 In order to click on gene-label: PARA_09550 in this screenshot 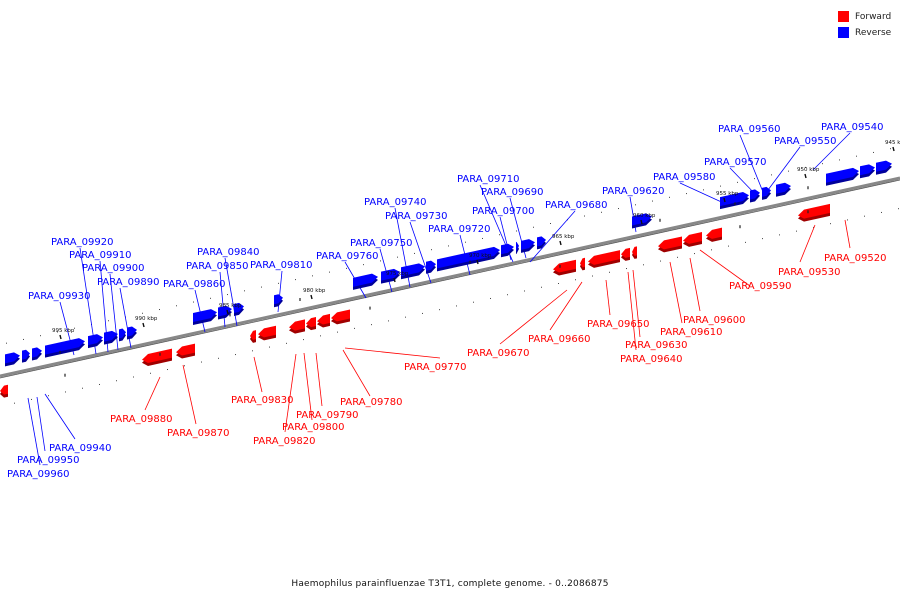, I will do `click(805, 141)`.